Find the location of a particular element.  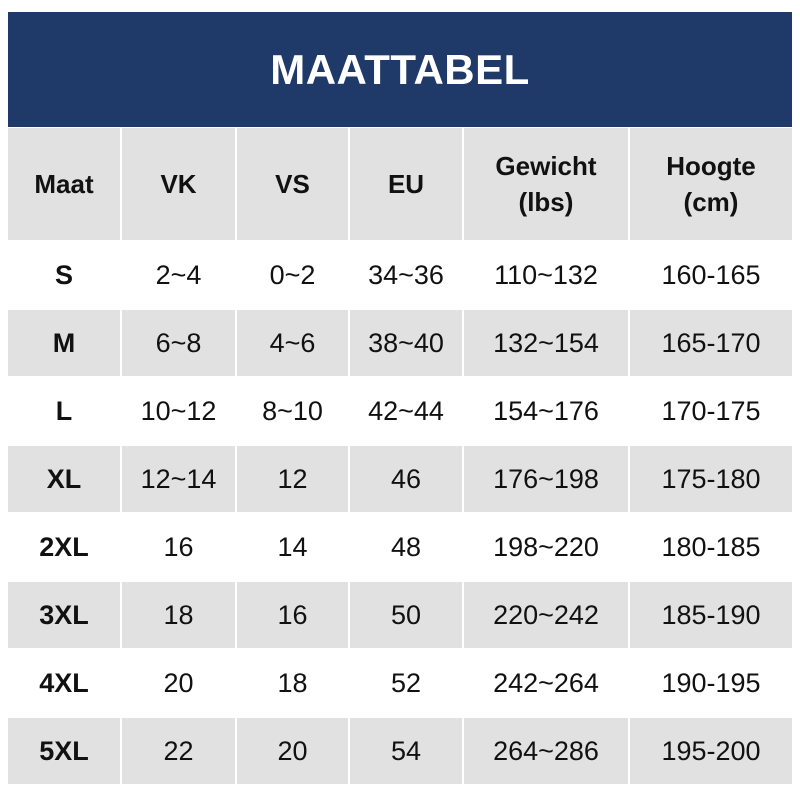

table-cell: 54 is located at coordinates (406, 751).